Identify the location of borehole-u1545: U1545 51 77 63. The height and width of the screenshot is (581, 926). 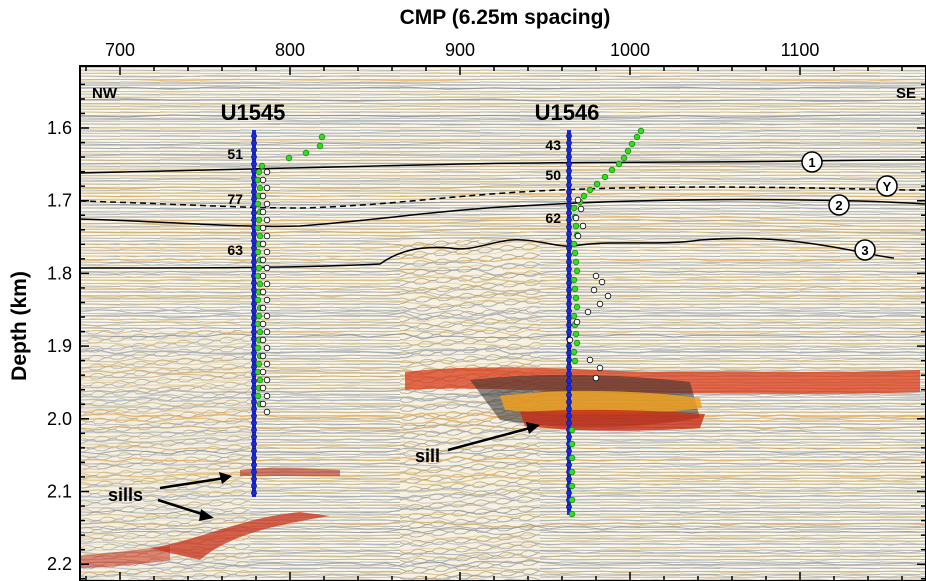
(273, 298).